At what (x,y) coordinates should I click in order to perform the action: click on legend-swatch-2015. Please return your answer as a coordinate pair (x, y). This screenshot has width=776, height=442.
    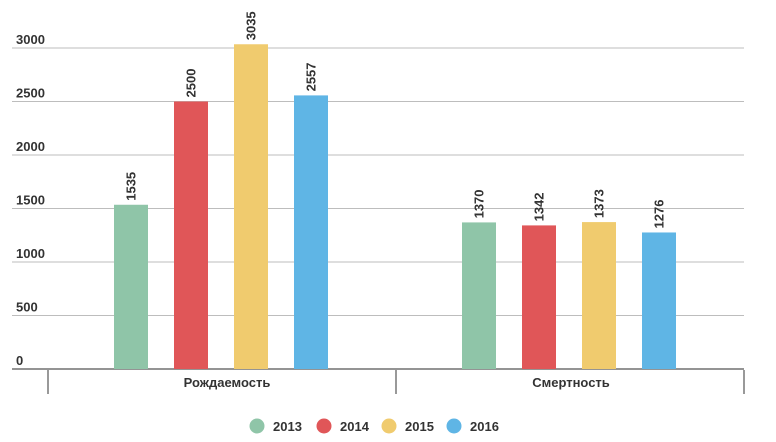
    Looking at the image, I should click on (389, 426).